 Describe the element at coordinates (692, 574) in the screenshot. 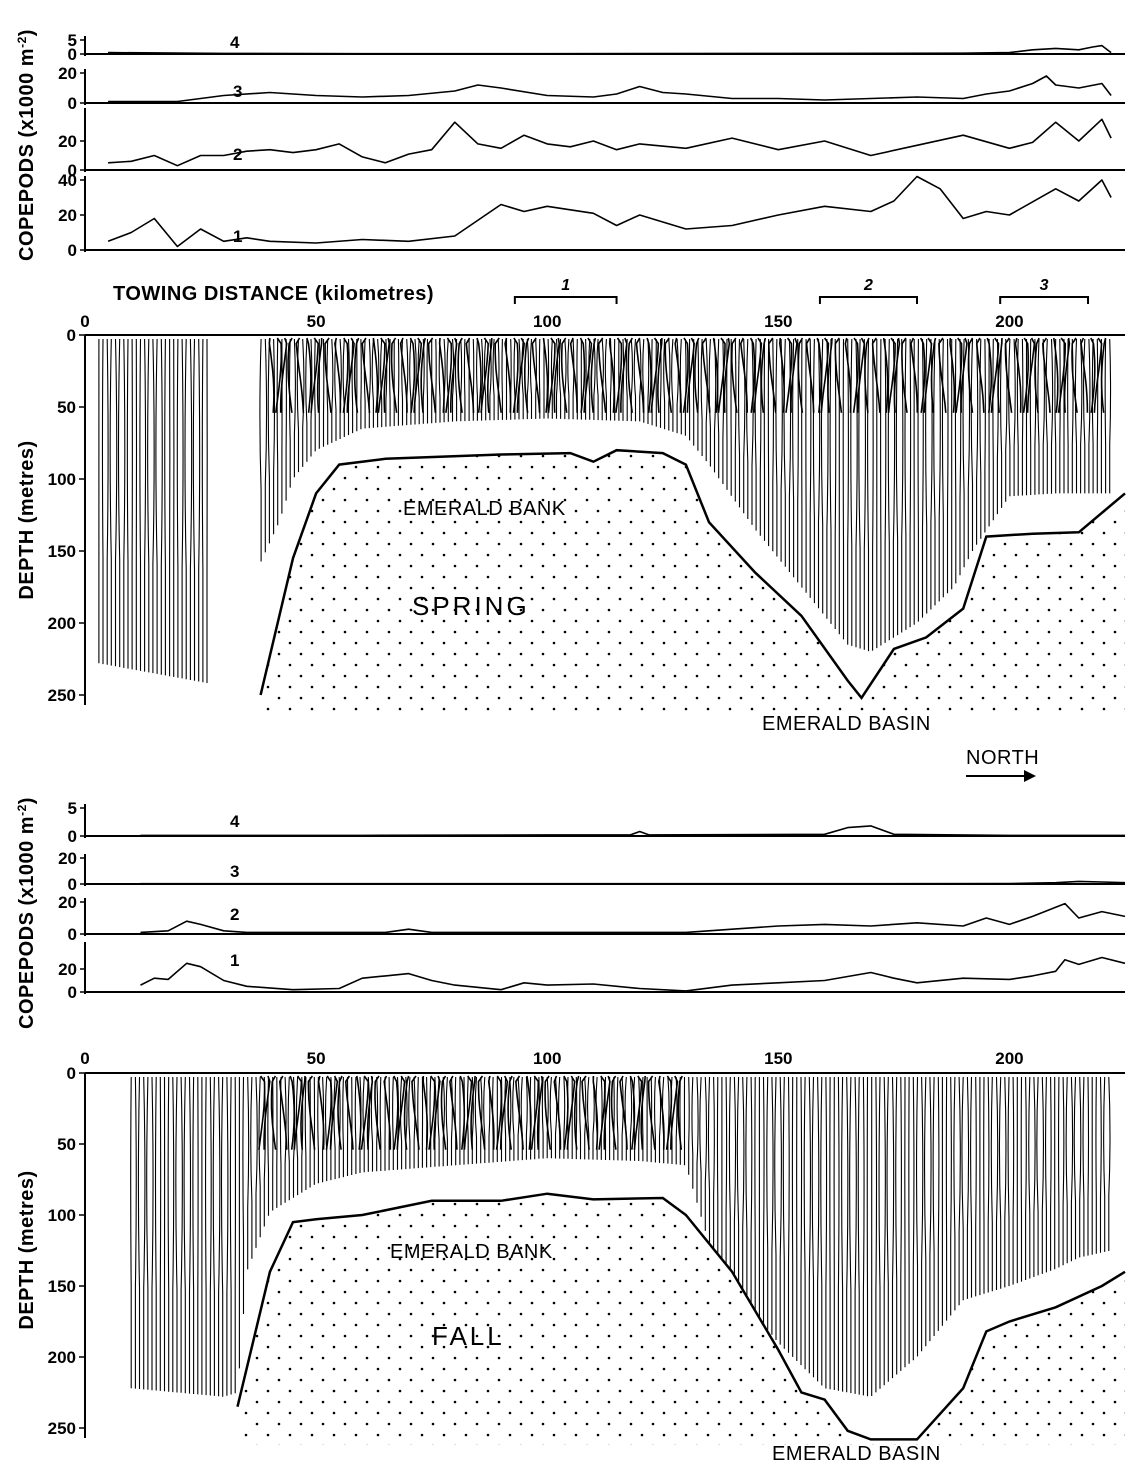

I see `spring-seabed-line` at that location.